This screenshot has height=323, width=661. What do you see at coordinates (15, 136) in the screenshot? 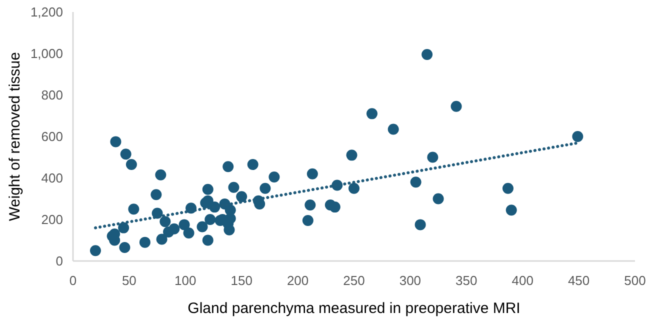
I see `y-axis-title: Weight of removed tissue` at bounding box center [15, 136].